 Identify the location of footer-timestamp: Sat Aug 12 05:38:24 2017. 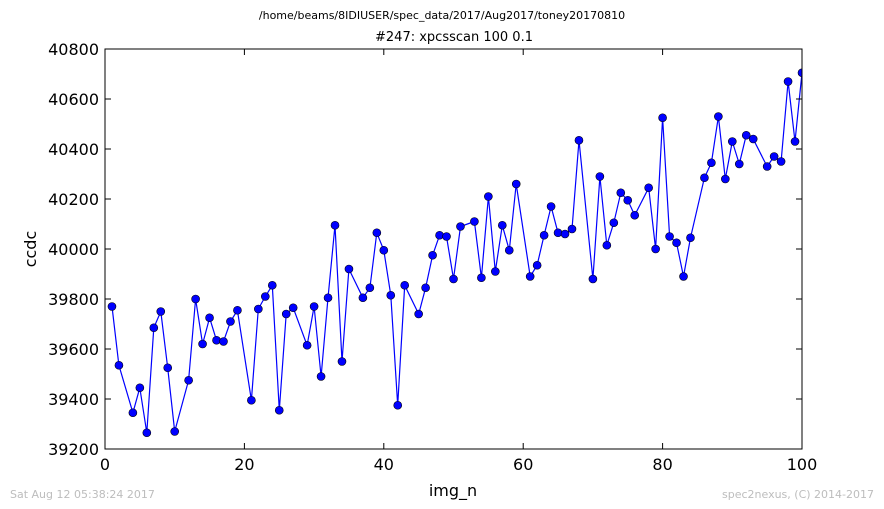
(82, 494).